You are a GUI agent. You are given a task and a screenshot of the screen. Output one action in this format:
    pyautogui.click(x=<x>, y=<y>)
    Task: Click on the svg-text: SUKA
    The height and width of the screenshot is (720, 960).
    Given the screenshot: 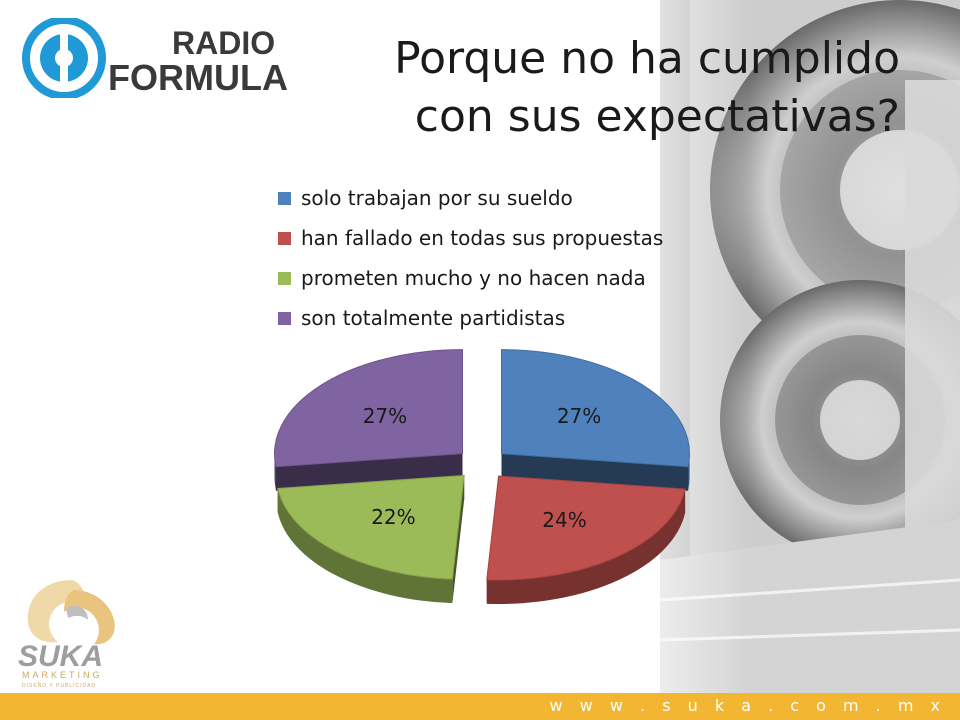 What is the action you would take?
    pyautogui.click(x=60, y=656)
    